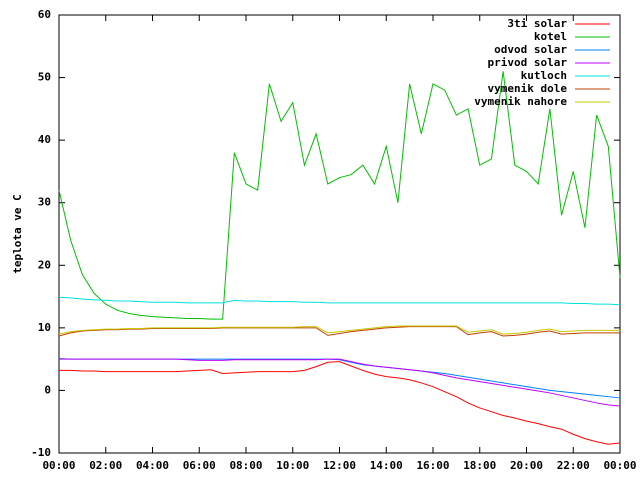 The height and width of the screenshot is (480, 640). What do you see at coordinates (479, 465) in the screenshot?
I see `x-tick-label: 18:00` at bounding box center [479, 465].